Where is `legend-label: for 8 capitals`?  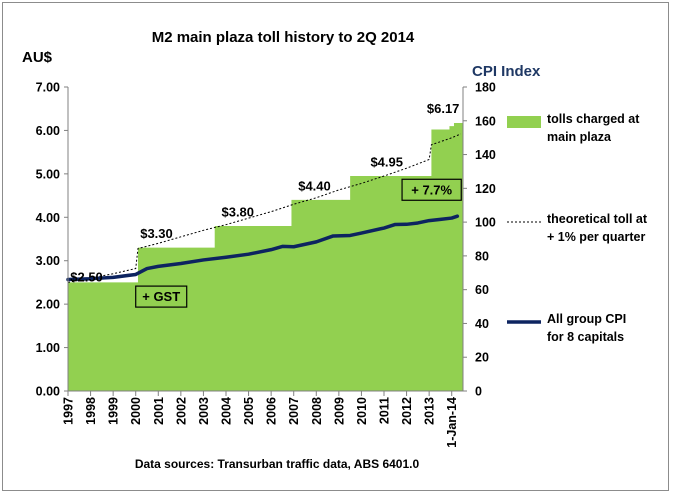 legend-label: for 8 capitals is located at coordinates (585, 337).